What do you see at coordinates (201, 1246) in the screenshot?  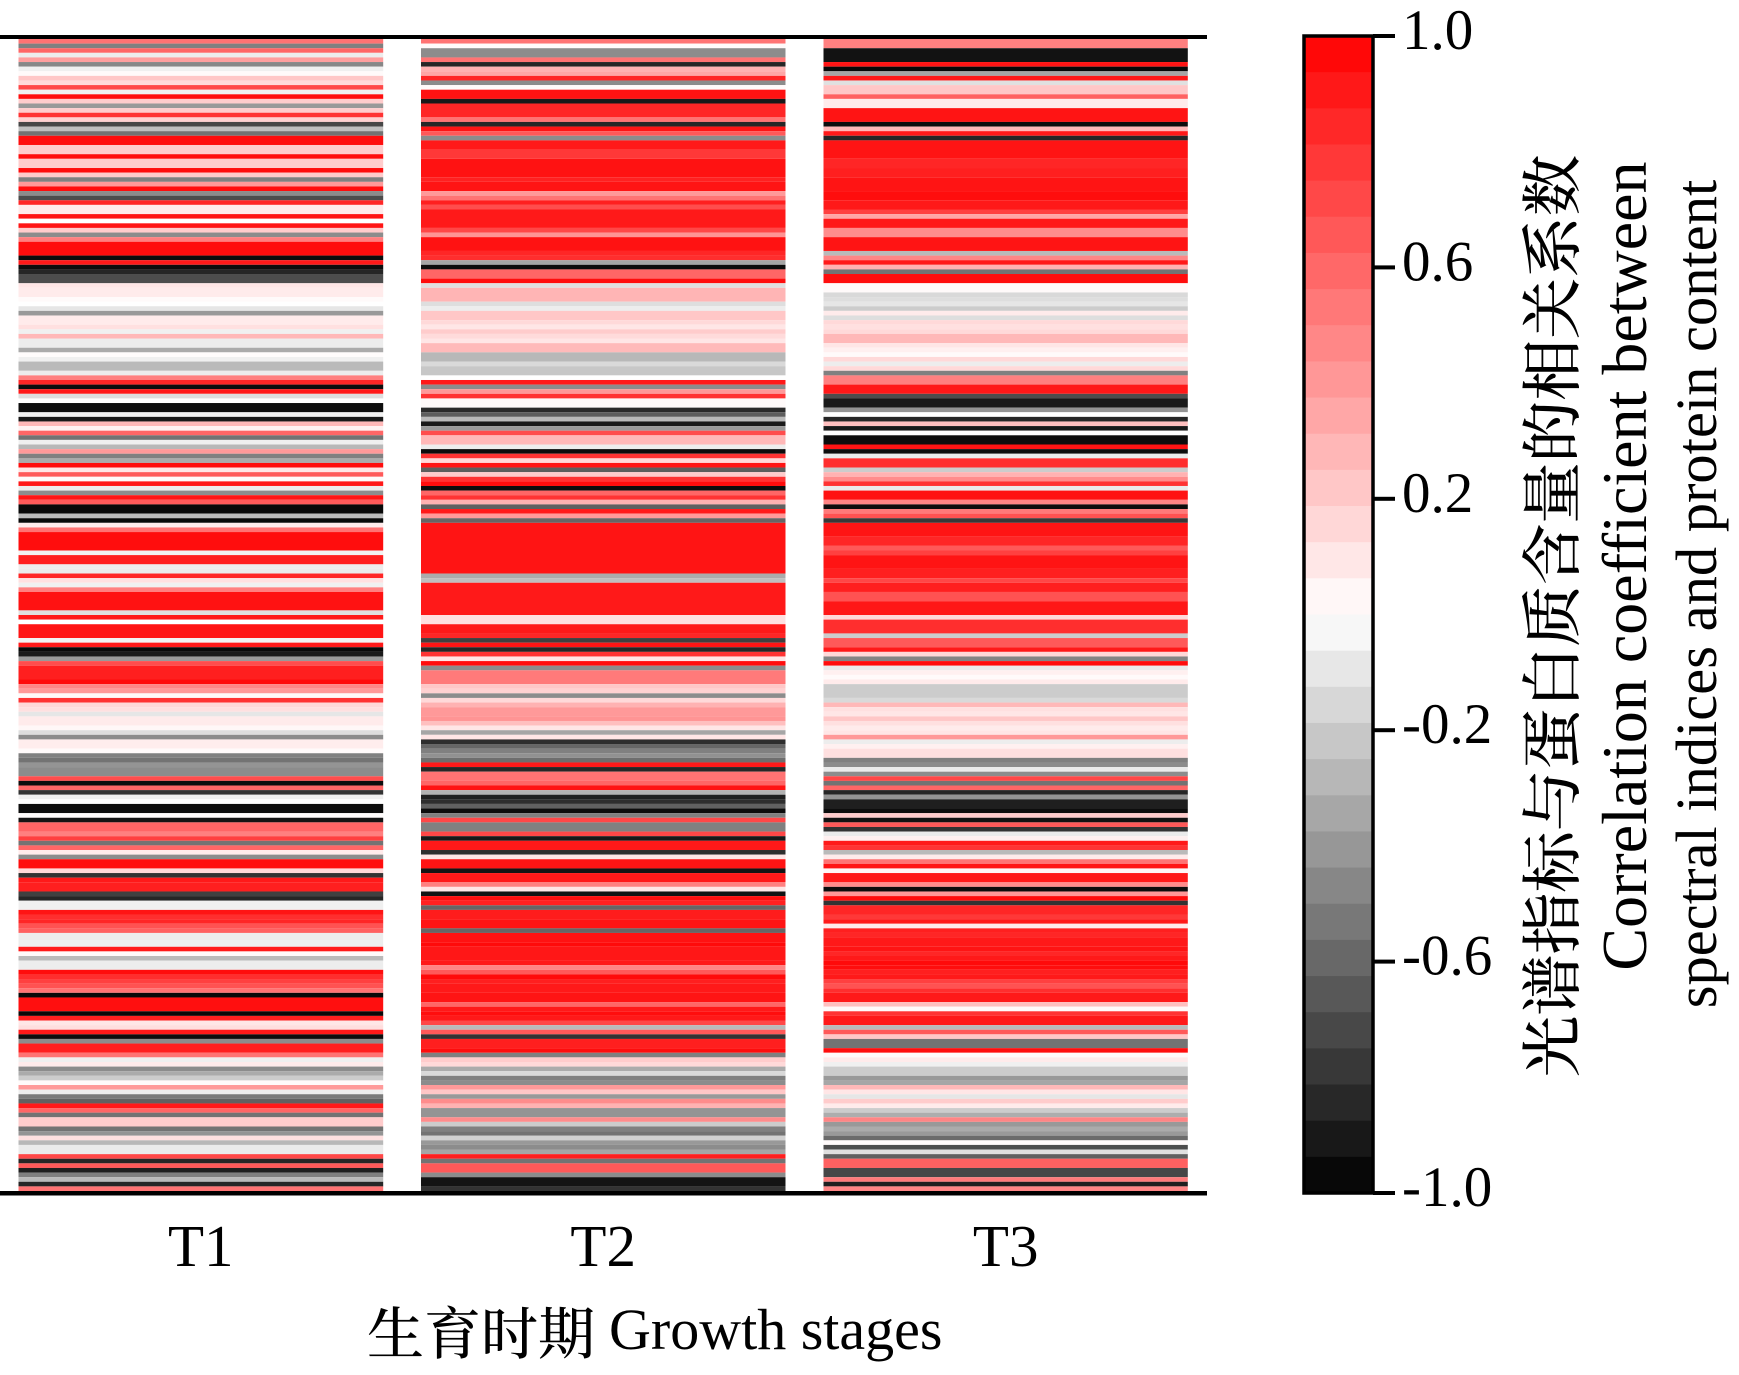 I see `svg-text: T1` at bounding box center [201, 1246].